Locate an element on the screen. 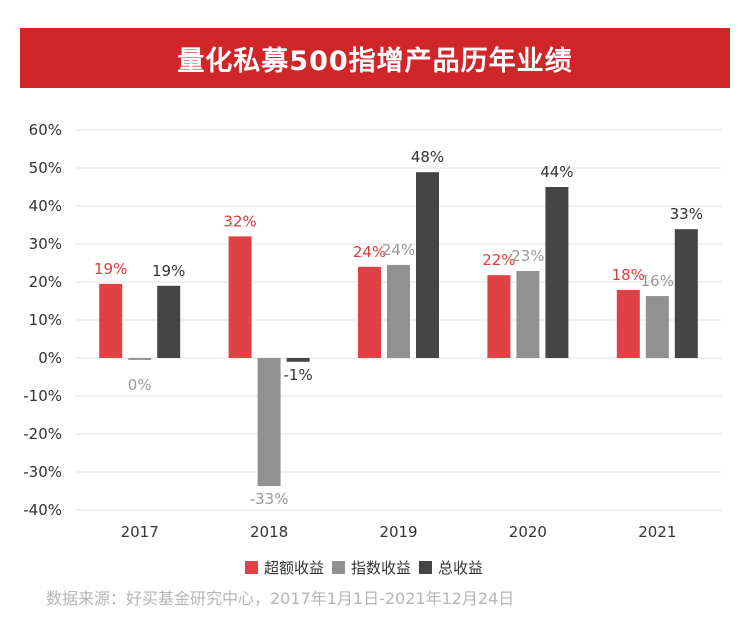 This screenshot has width=750, height=632. x-tick-label: 2020 is located at coordinates (528, 532).